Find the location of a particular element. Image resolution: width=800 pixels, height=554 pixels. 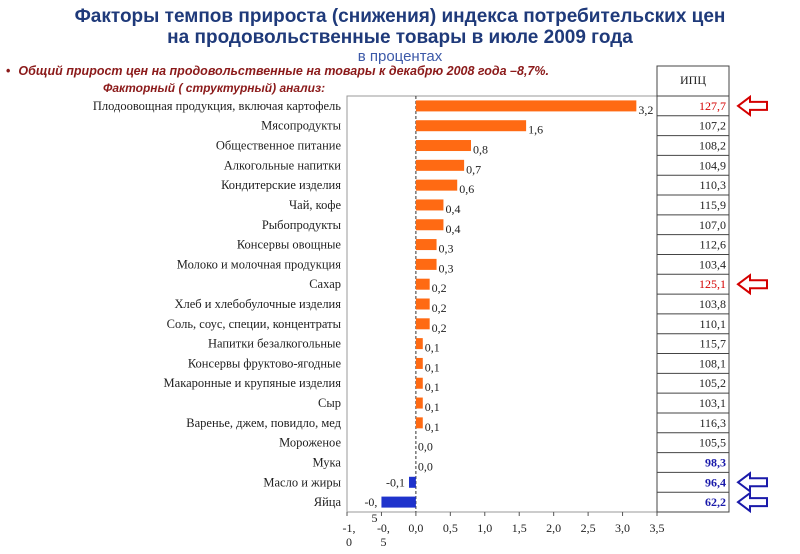

value-label: 1,6 is located at coordinates (535, 130).